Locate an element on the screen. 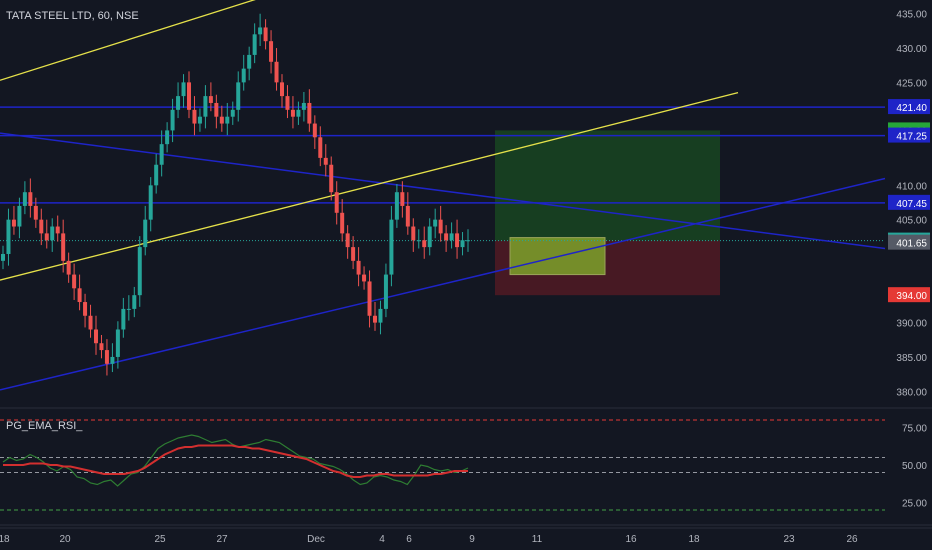  price-tick-label: 435.00 is located at coordinates (911, 15).